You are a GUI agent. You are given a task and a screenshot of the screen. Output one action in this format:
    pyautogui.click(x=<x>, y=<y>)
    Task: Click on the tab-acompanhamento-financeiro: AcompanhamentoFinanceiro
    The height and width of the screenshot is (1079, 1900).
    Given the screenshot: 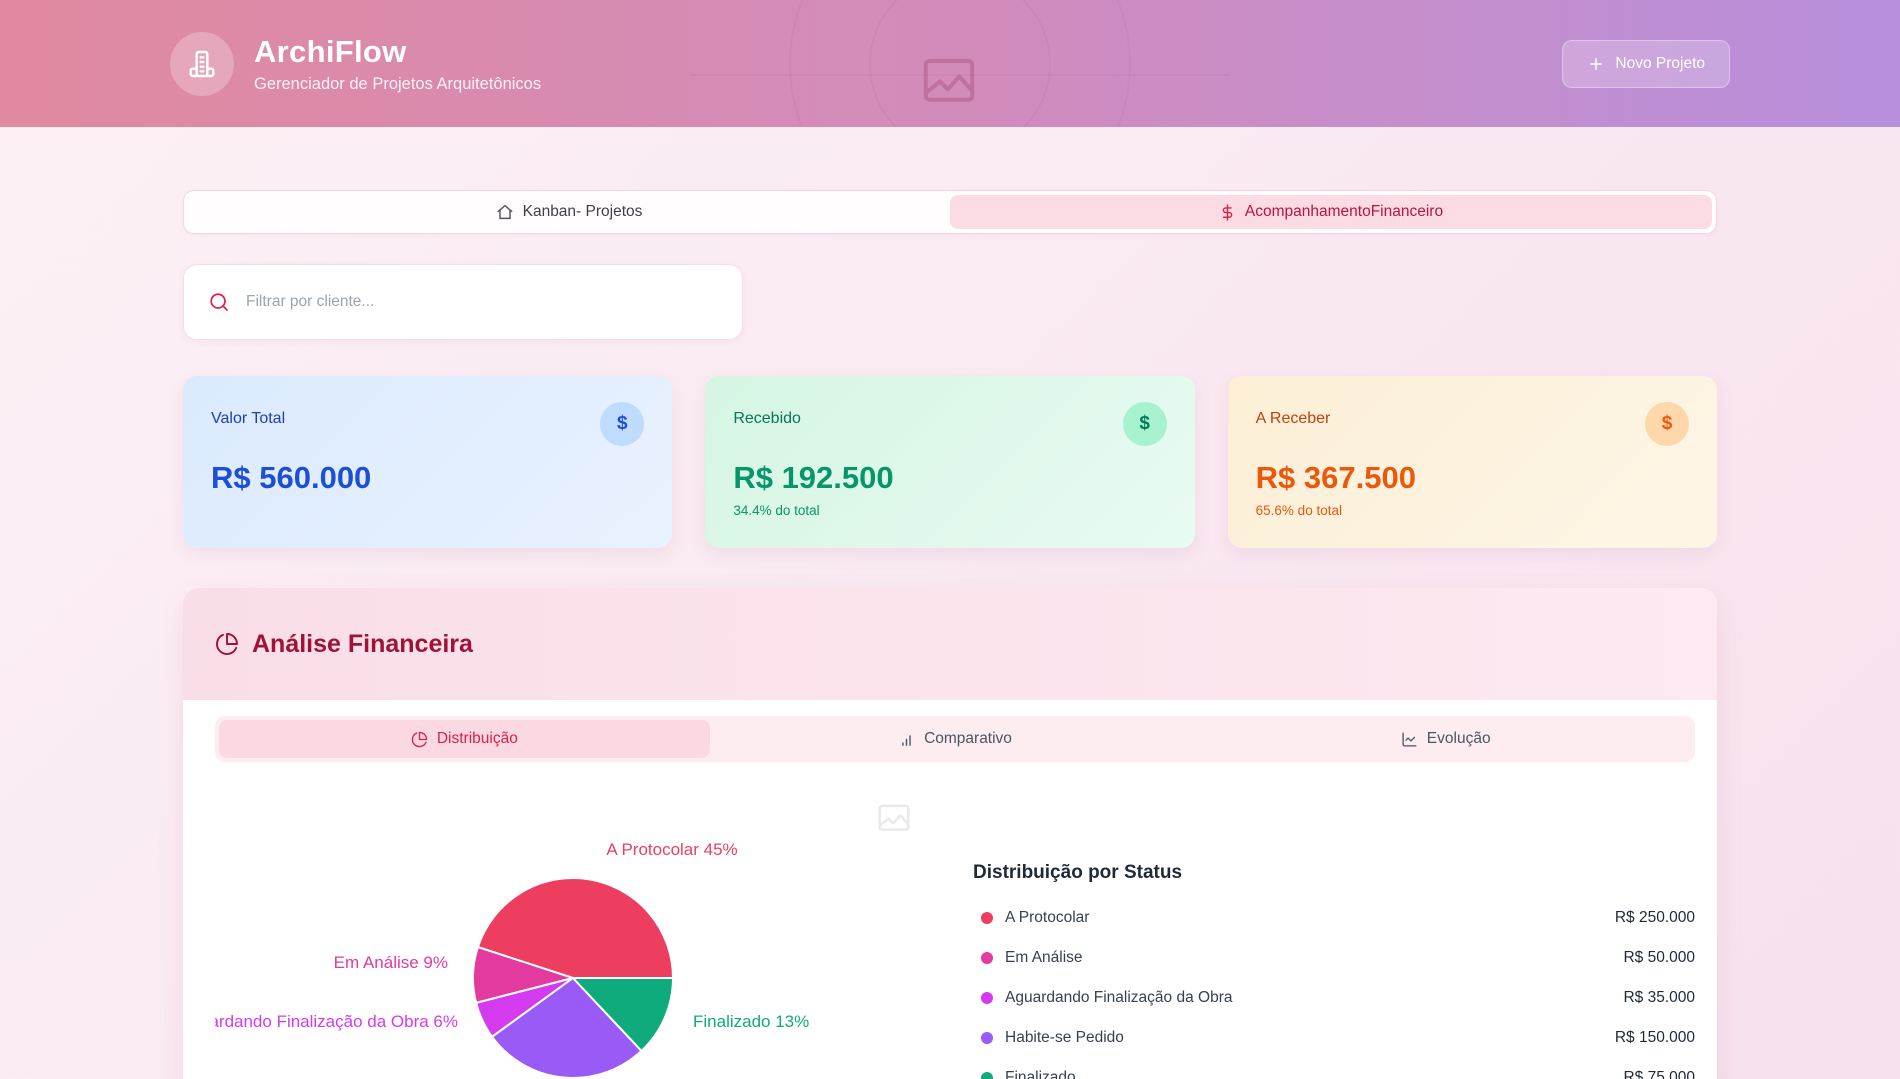 What is the action you would take?
    pyautogui.click(x=1331, y=212)
    